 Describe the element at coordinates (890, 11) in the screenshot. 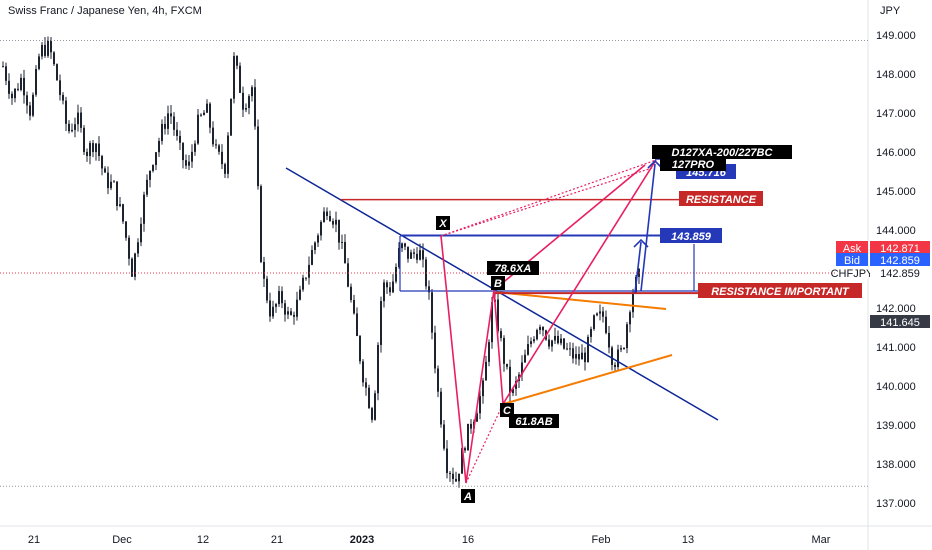

I see `currency-label: JPY` at that location.